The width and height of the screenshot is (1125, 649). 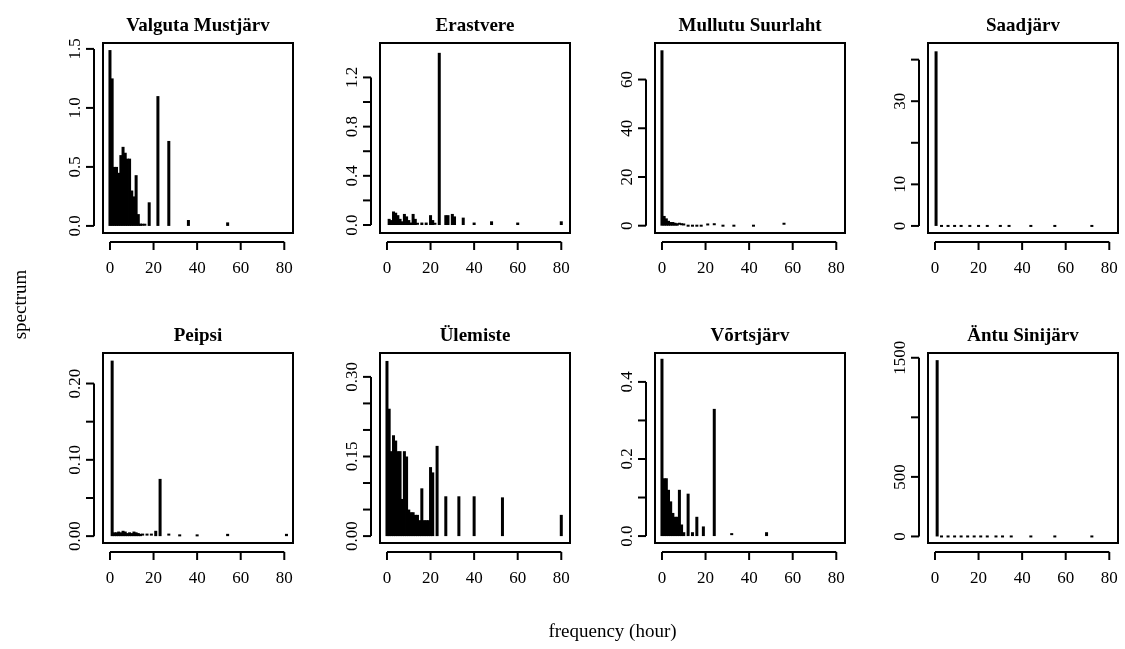 I want to click on x-axis-title: frequency (hour), so click(x=612, y=631).